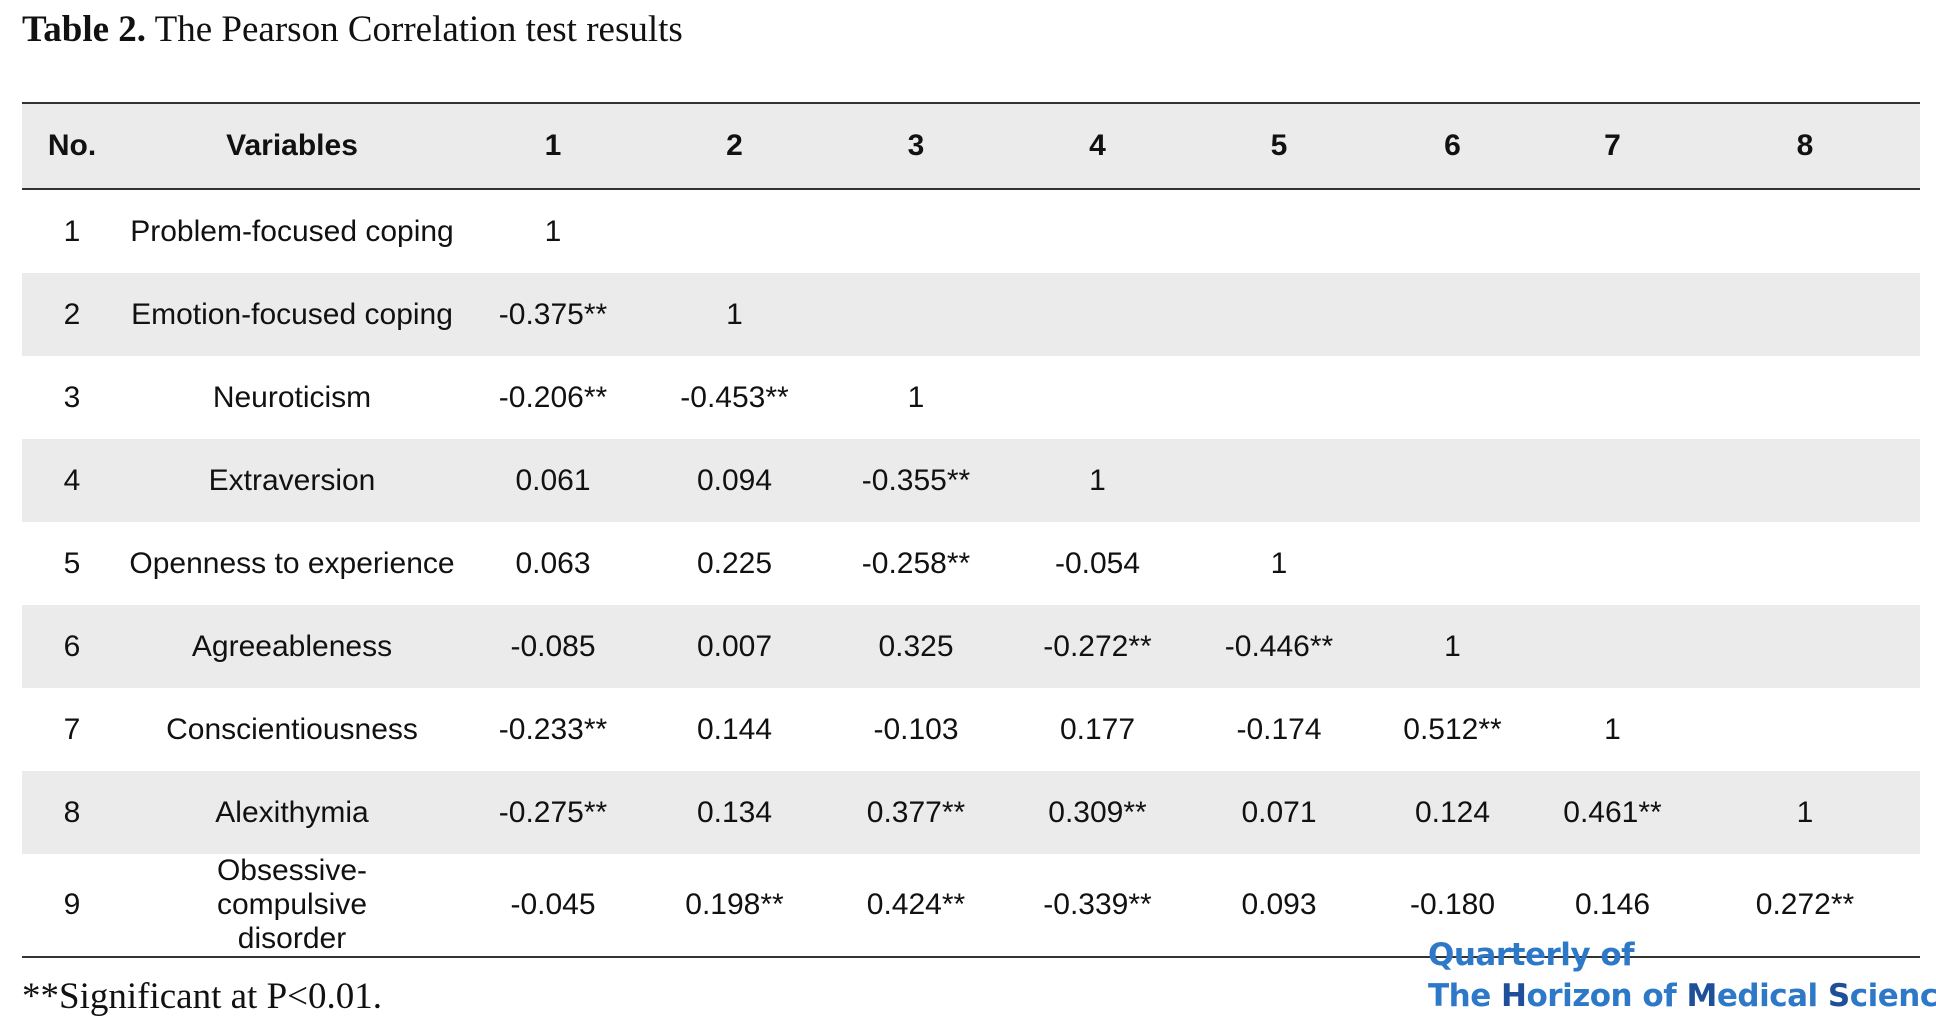  Describe the element at coordinates (72, 563) in the screenshot. I see `row-number: 5` at that location.